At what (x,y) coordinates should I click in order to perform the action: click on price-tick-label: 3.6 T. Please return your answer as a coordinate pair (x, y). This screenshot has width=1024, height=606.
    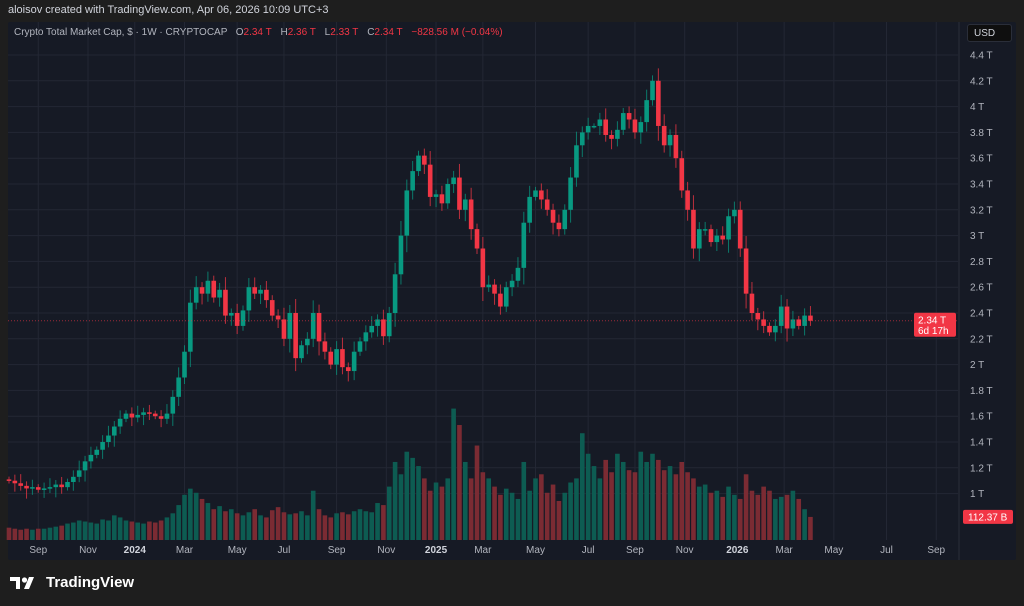
    Looking at the image, I should click on (981, 159).